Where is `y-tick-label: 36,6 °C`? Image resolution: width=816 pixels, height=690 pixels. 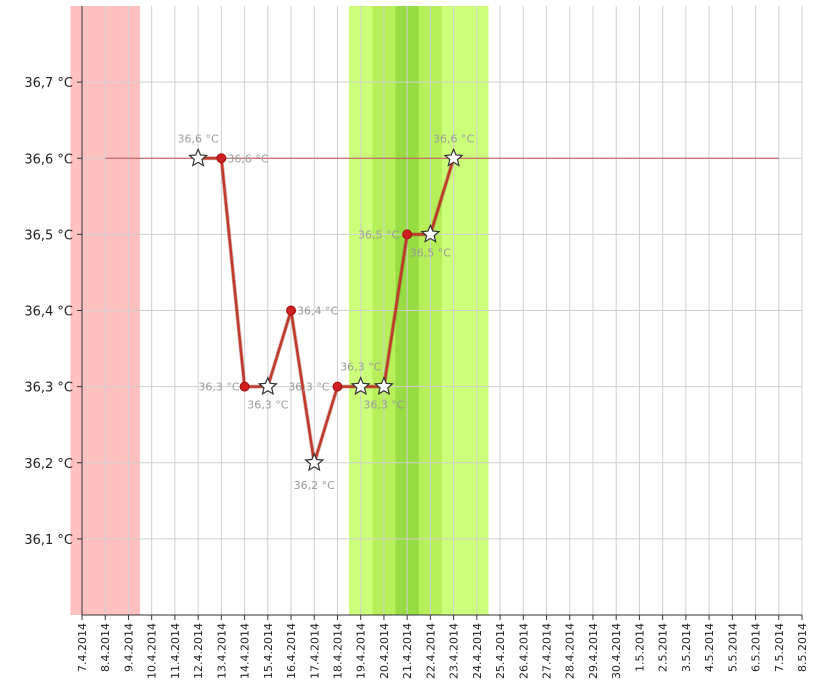 y-tick-label: 36,6 °C is located at coordinates (48, 159).